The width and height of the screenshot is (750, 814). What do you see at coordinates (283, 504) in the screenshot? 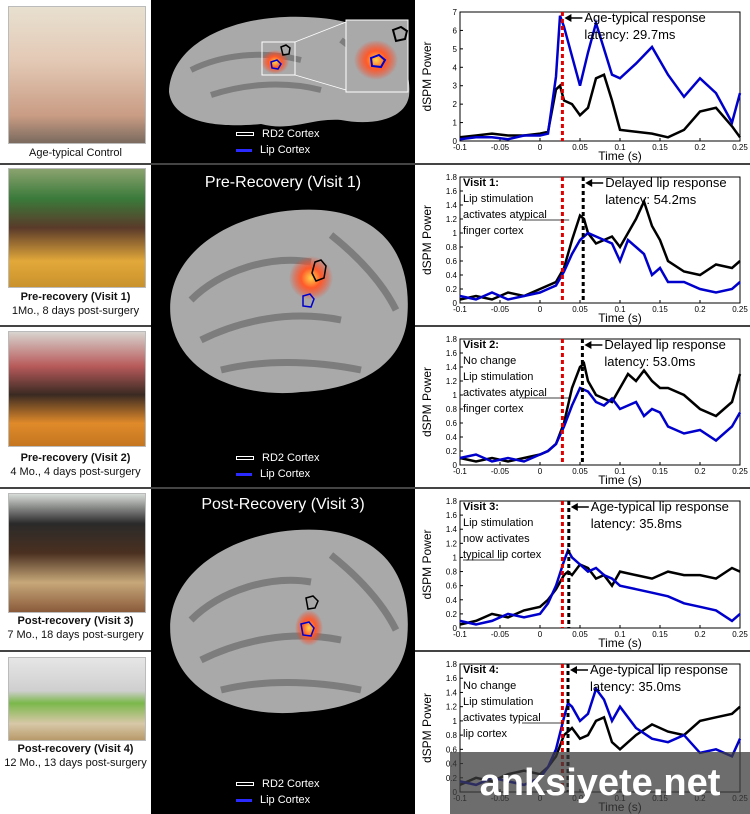
I see `title-post-recovery: Post-Recovery (Visit 3)` at bounding box center [283, 504].